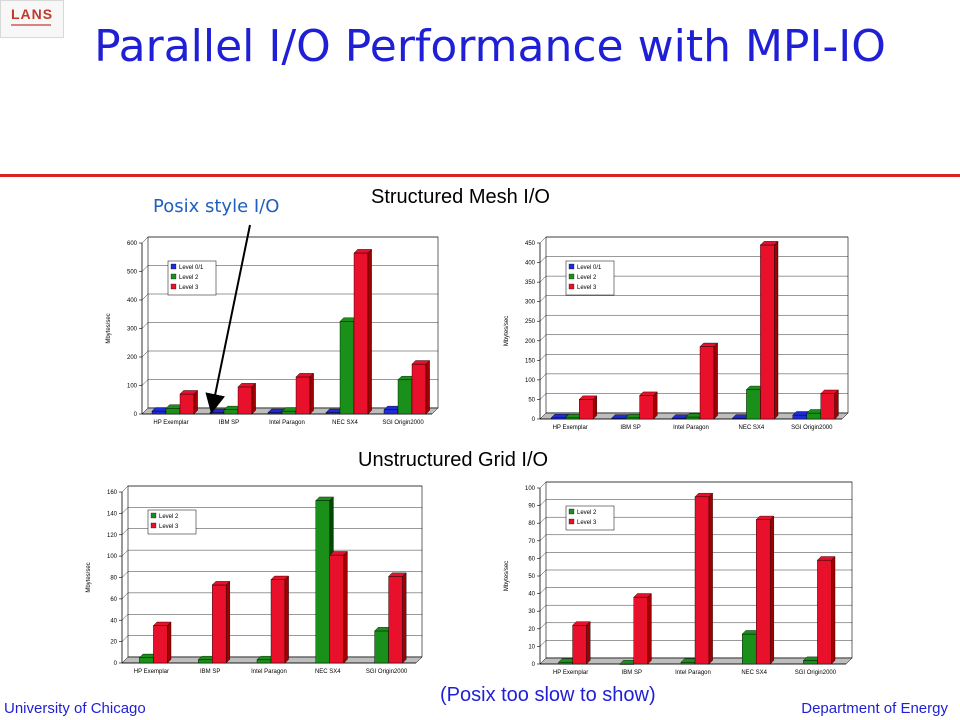  I want to click on legend-label: Level 0/1, so click(589, 268).